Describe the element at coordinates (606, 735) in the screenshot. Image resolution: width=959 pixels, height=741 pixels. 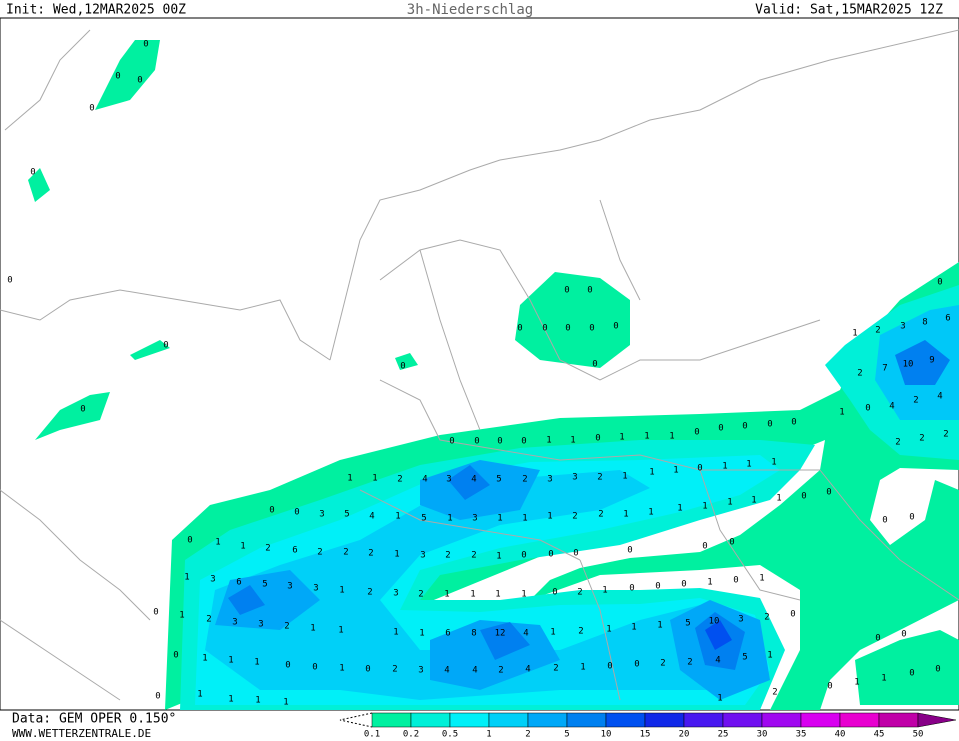
I see `legend-label: 10` at that location.